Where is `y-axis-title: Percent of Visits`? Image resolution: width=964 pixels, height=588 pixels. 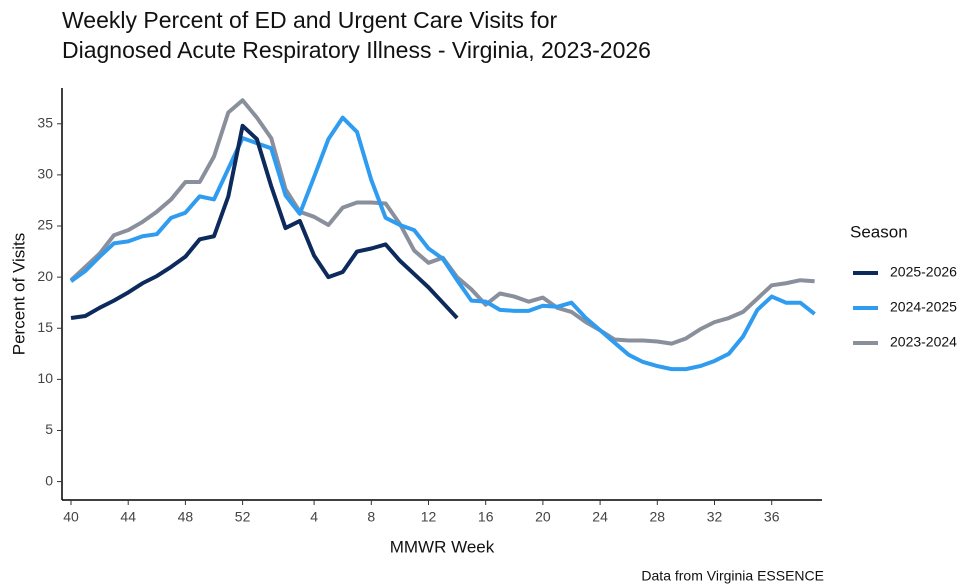 y-axis-title: Percent of Visits is located at coordinates (18, 294).